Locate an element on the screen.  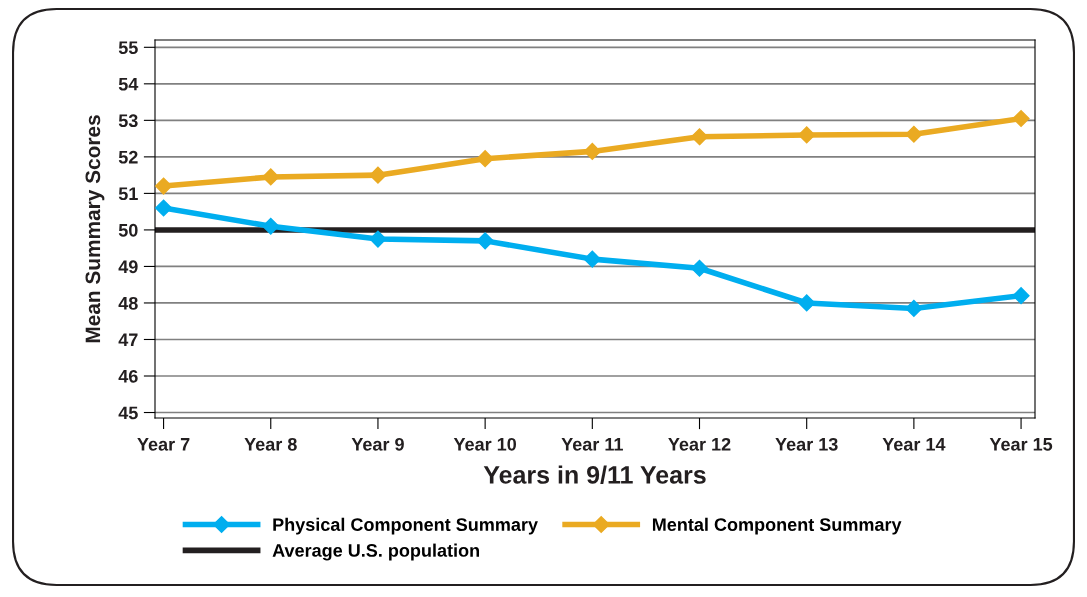
y-tick-label: 55 is located at coordinates (128, 48).